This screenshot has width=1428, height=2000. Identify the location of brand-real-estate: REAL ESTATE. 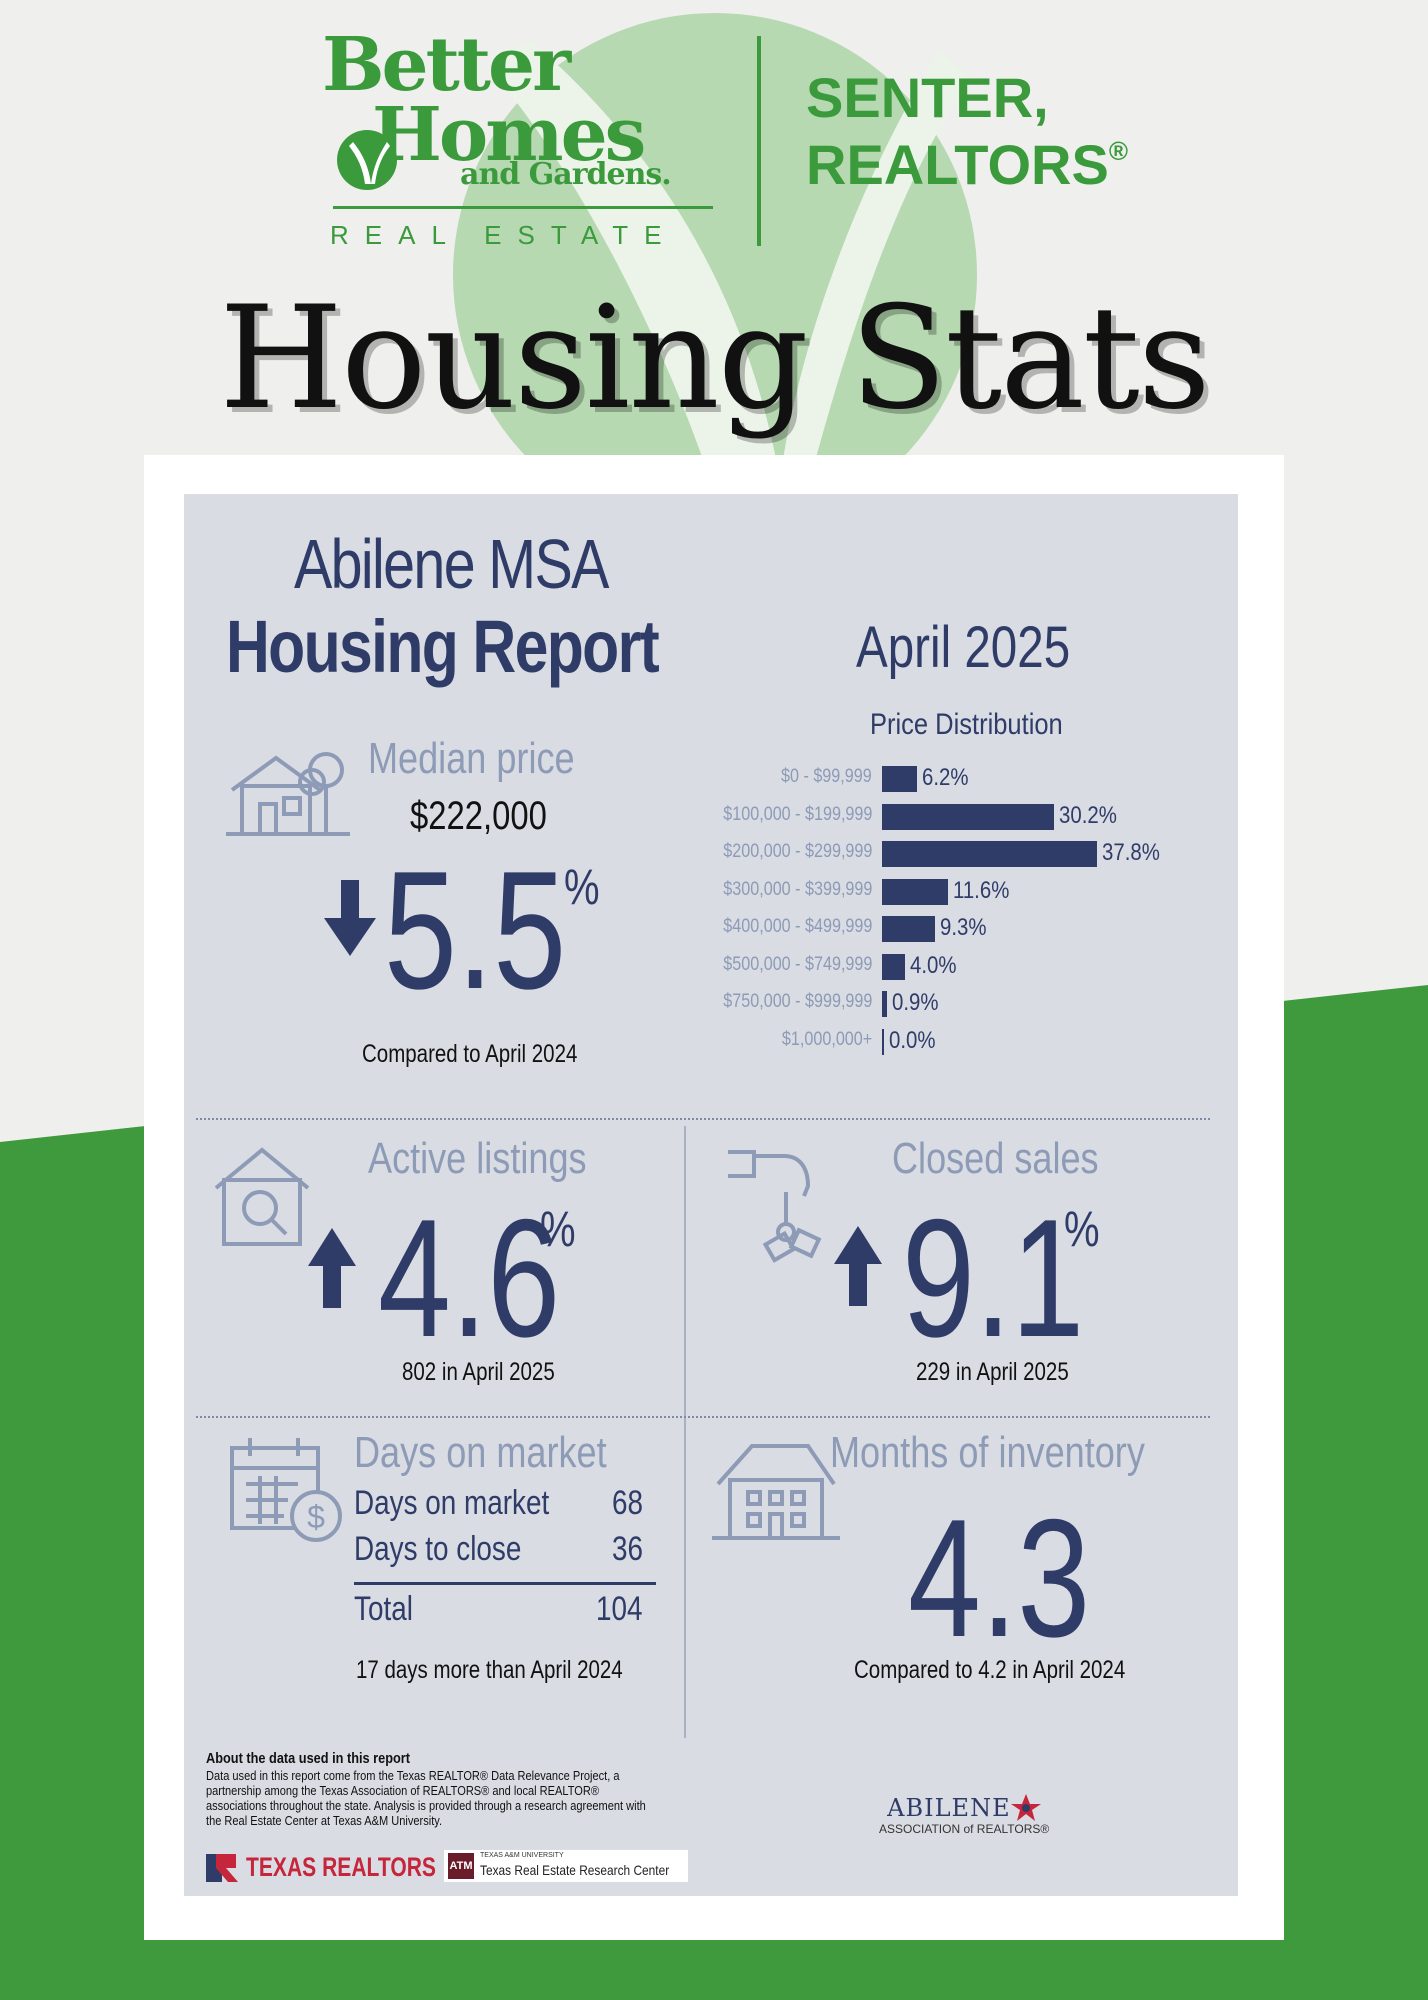
(504, 235).